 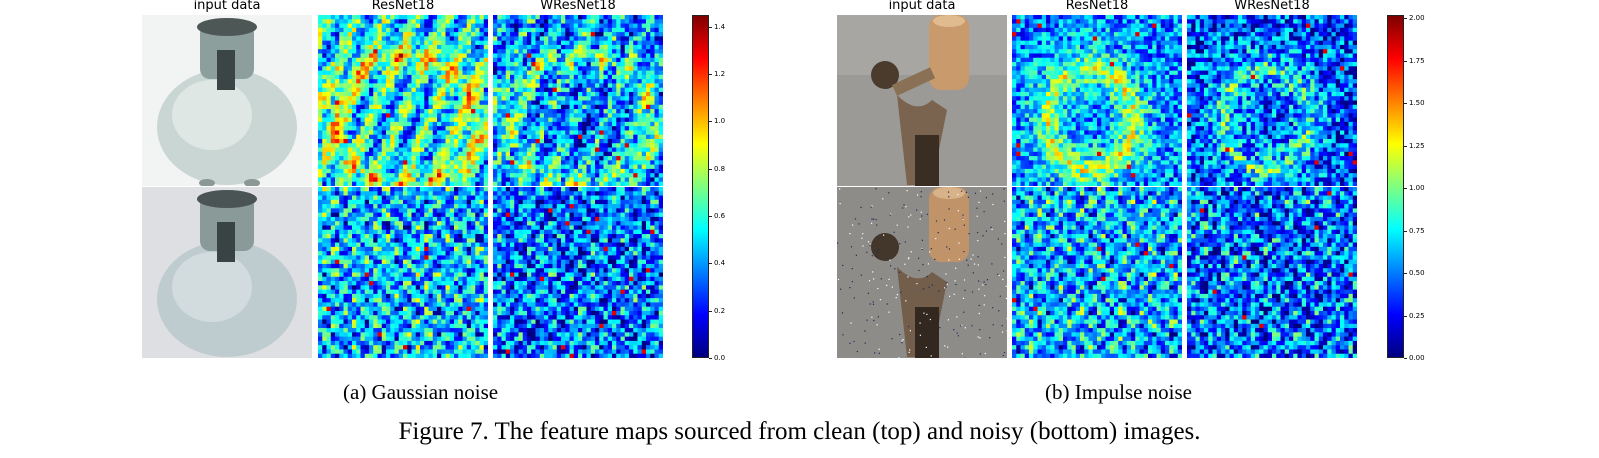 What do you see at coordinates (1417, 315) in the screenshot?
I see `colorbar-tick-label: 0.25` at bounding box center [1417, 315].